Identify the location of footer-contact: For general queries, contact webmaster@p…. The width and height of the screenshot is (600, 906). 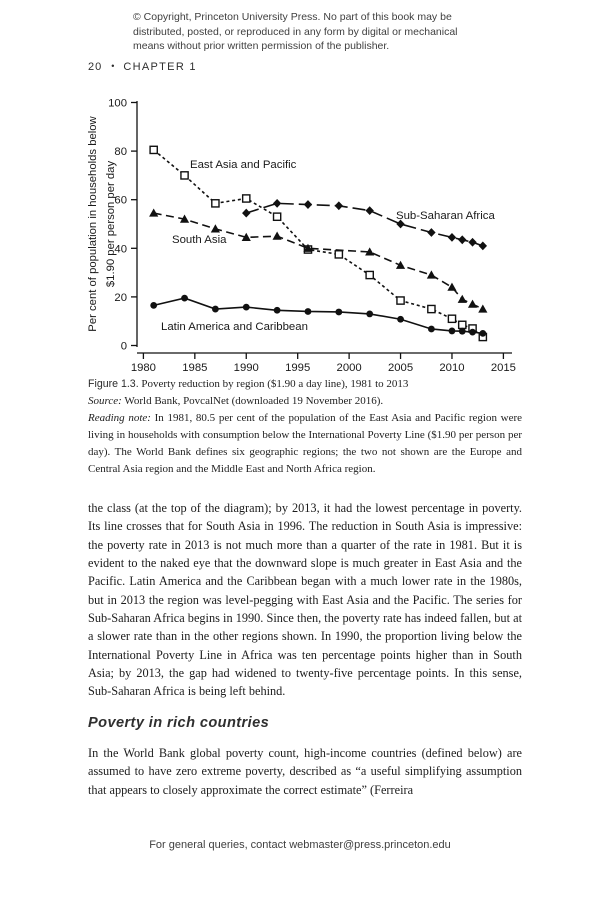
(300, 845).